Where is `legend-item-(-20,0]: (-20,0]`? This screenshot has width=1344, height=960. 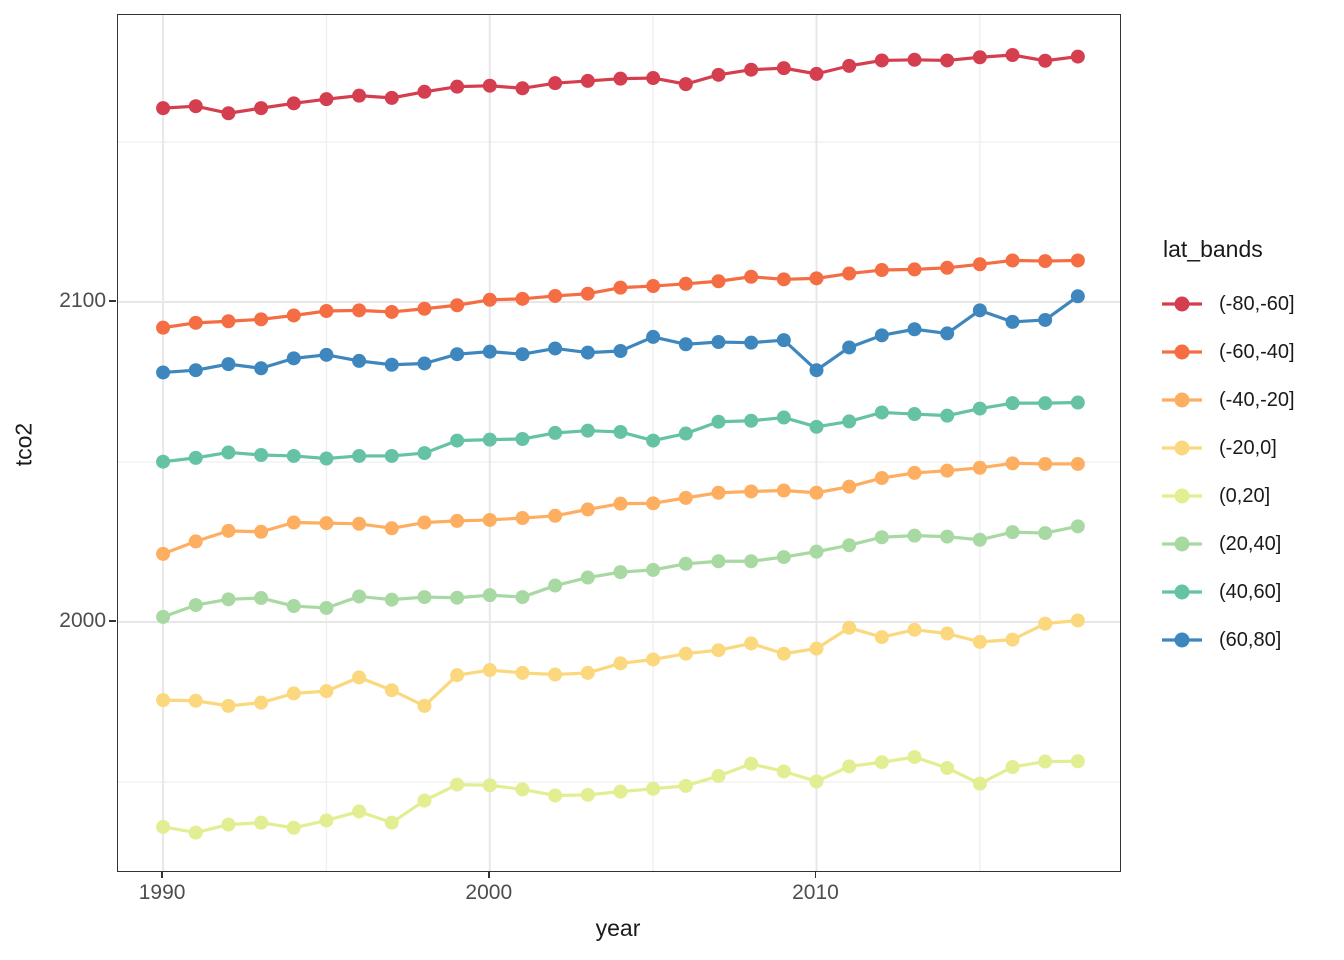
legend-item-(-20,0]: (-20,0] is located at coordinates (1227, 448).